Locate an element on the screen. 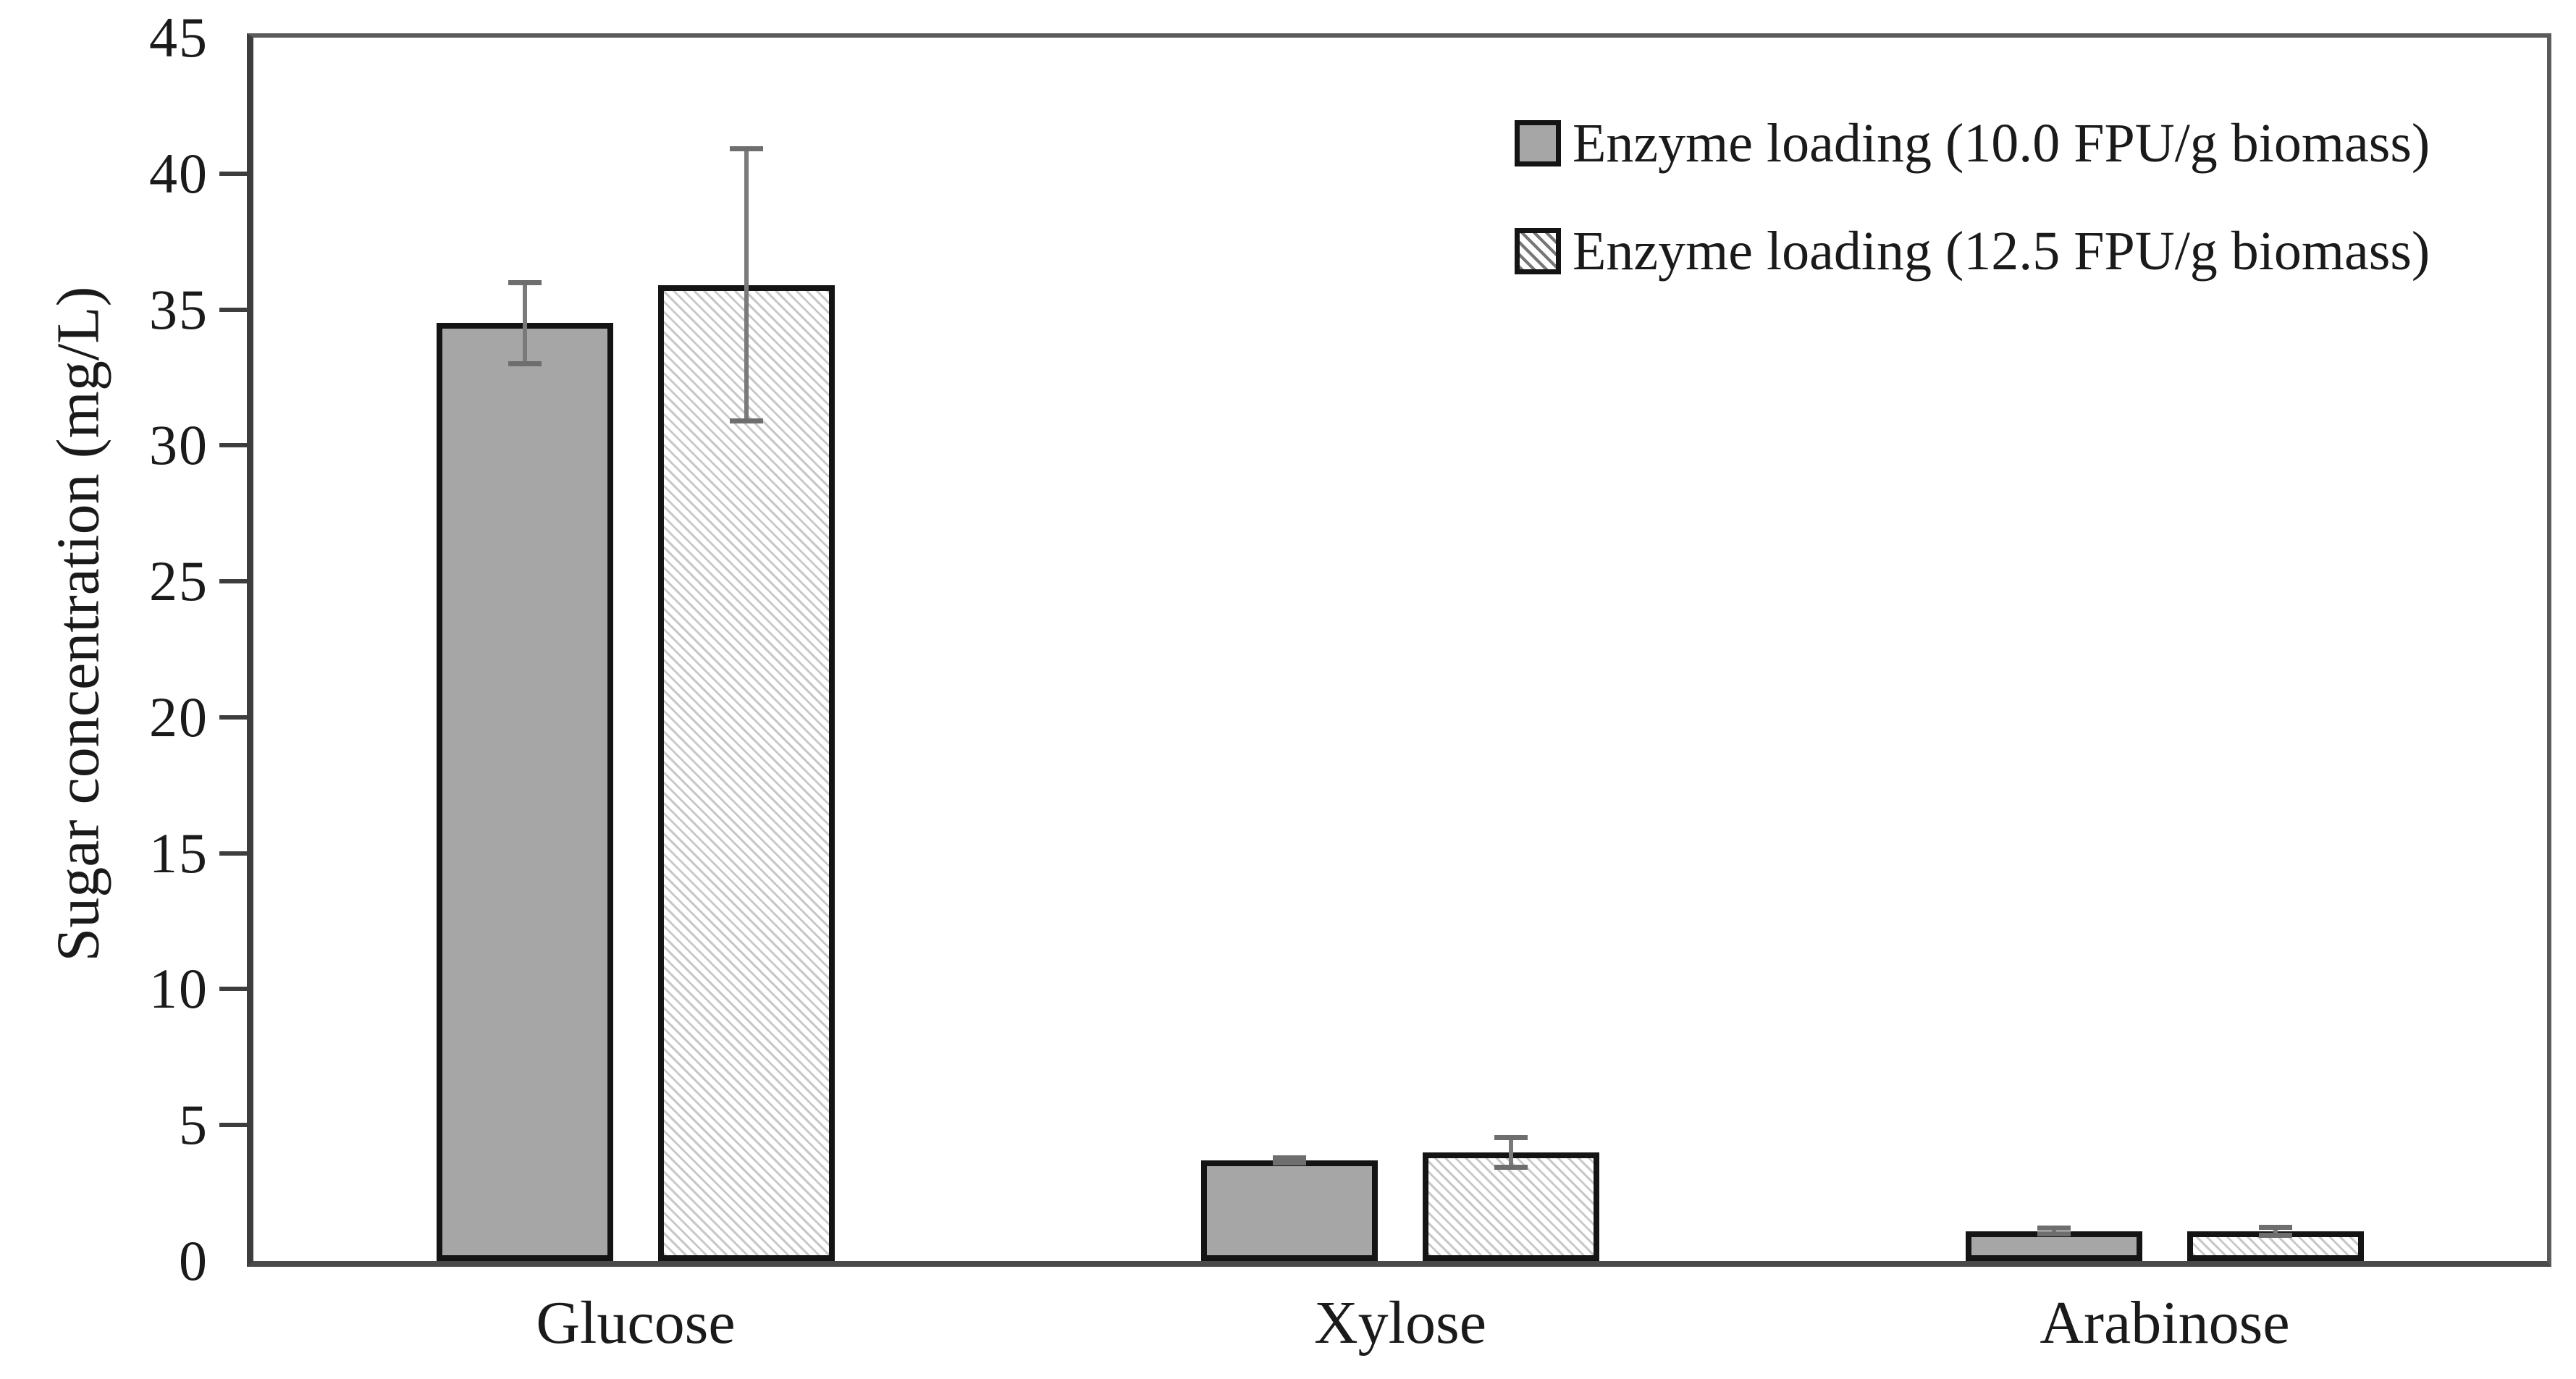  legend-swatch-hatched-icon is located at coordinates (1538, 251).